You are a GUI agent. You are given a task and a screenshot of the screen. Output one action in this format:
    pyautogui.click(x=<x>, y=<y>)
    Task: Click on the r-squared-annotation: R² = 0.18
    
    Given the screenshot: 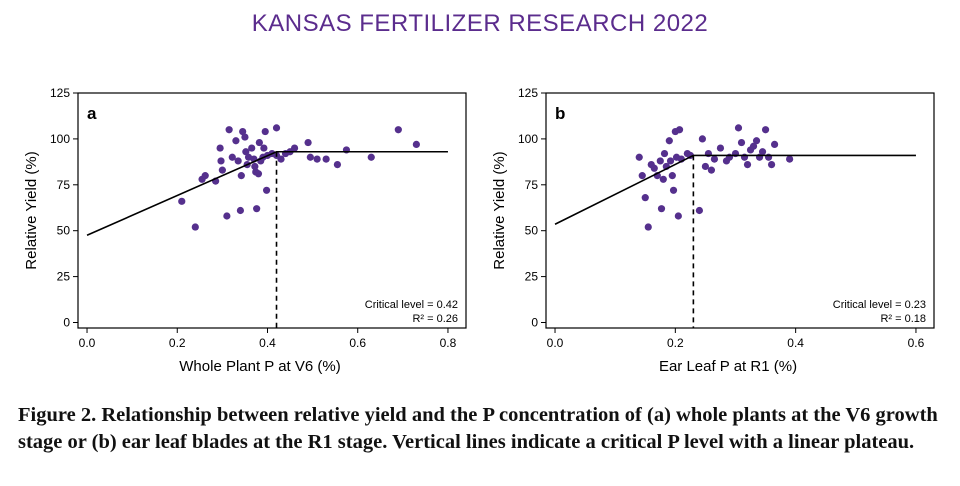 What is the action you would take?
    pyautogui.click(x=903, y=319)
    